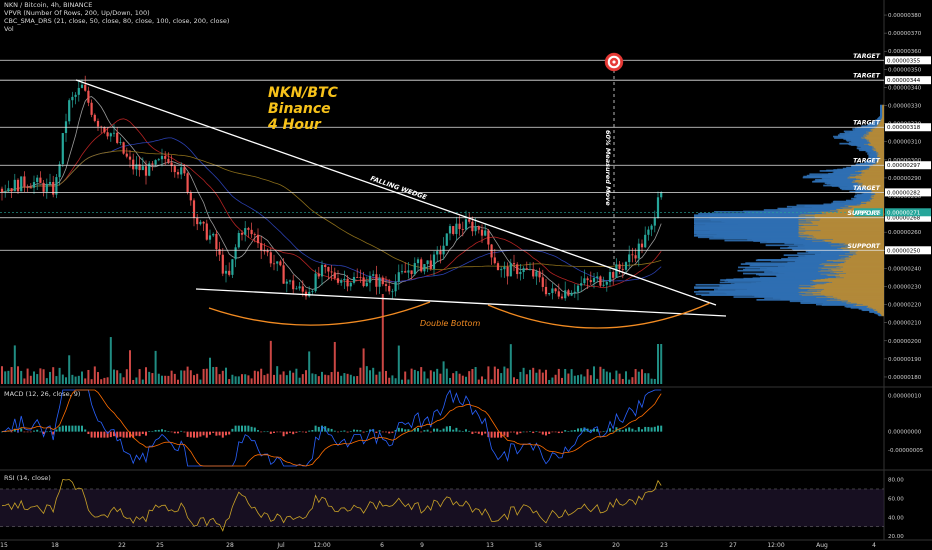 The image size is (932, 550). Describe the element at coordinates (450, 323) in the screenshot. I see `double-bottom-label: Double Bottom` at that location.